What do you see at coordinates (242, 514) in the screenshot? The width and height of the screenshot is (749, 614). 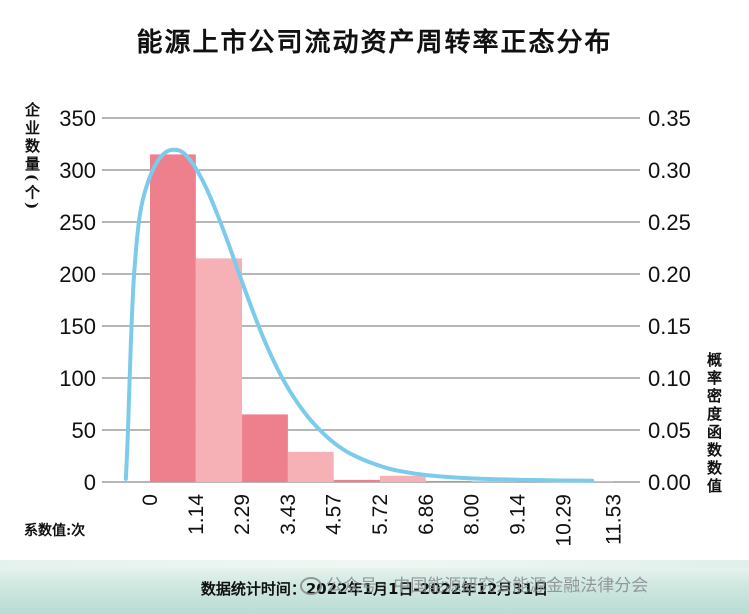 I see `x-tick-label: 2.29` at bounding box center [242, 514].